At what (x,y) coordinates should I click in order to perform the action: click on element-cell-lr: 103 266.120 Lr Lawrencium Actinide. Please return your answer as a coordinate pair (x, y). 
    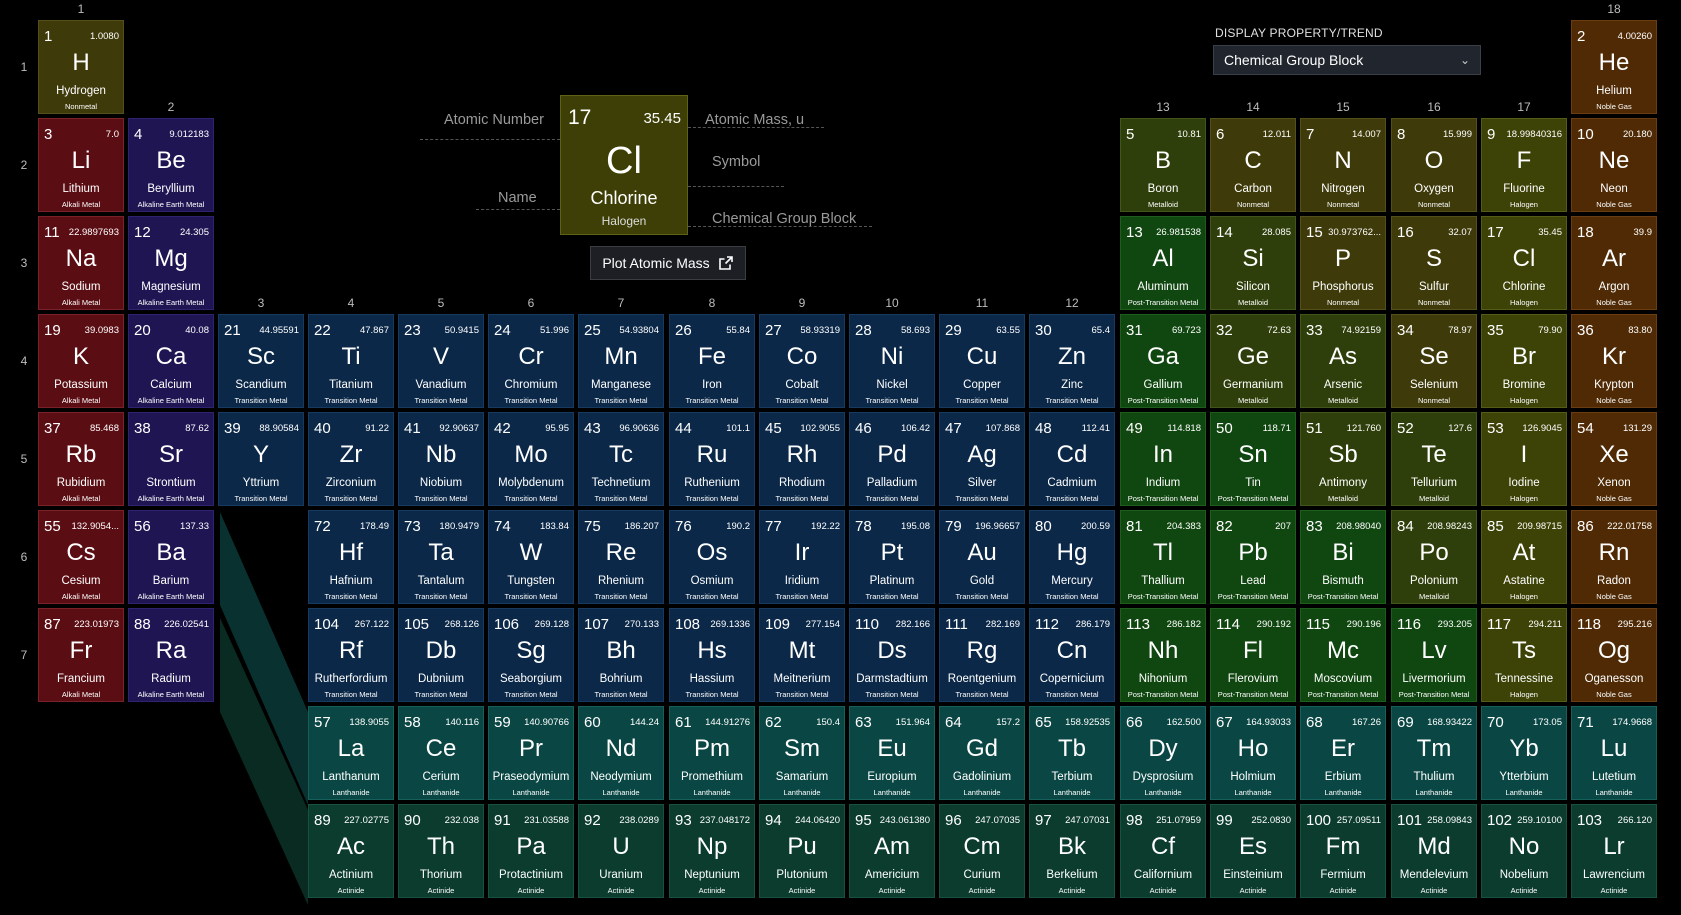
    Looking at the image, I should click on (1614, 851).